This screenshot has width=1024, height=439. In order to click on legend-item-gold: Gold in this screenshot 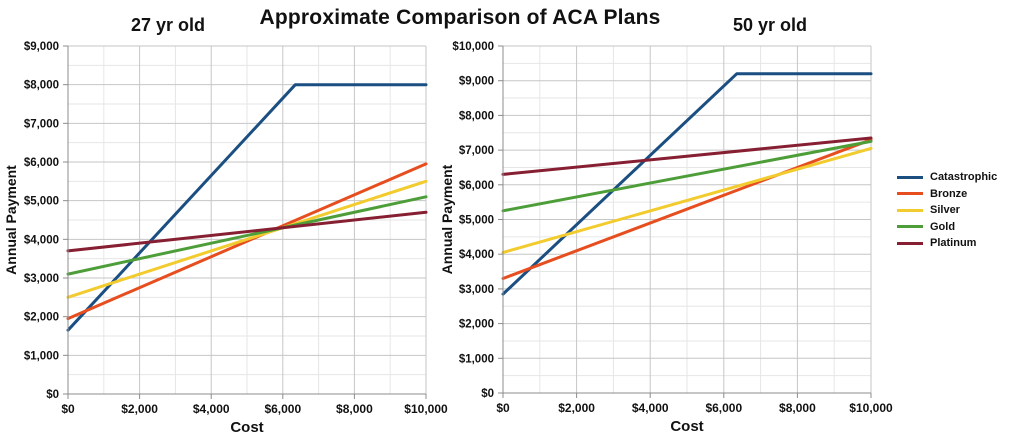, I will do `click(947, 227)`.